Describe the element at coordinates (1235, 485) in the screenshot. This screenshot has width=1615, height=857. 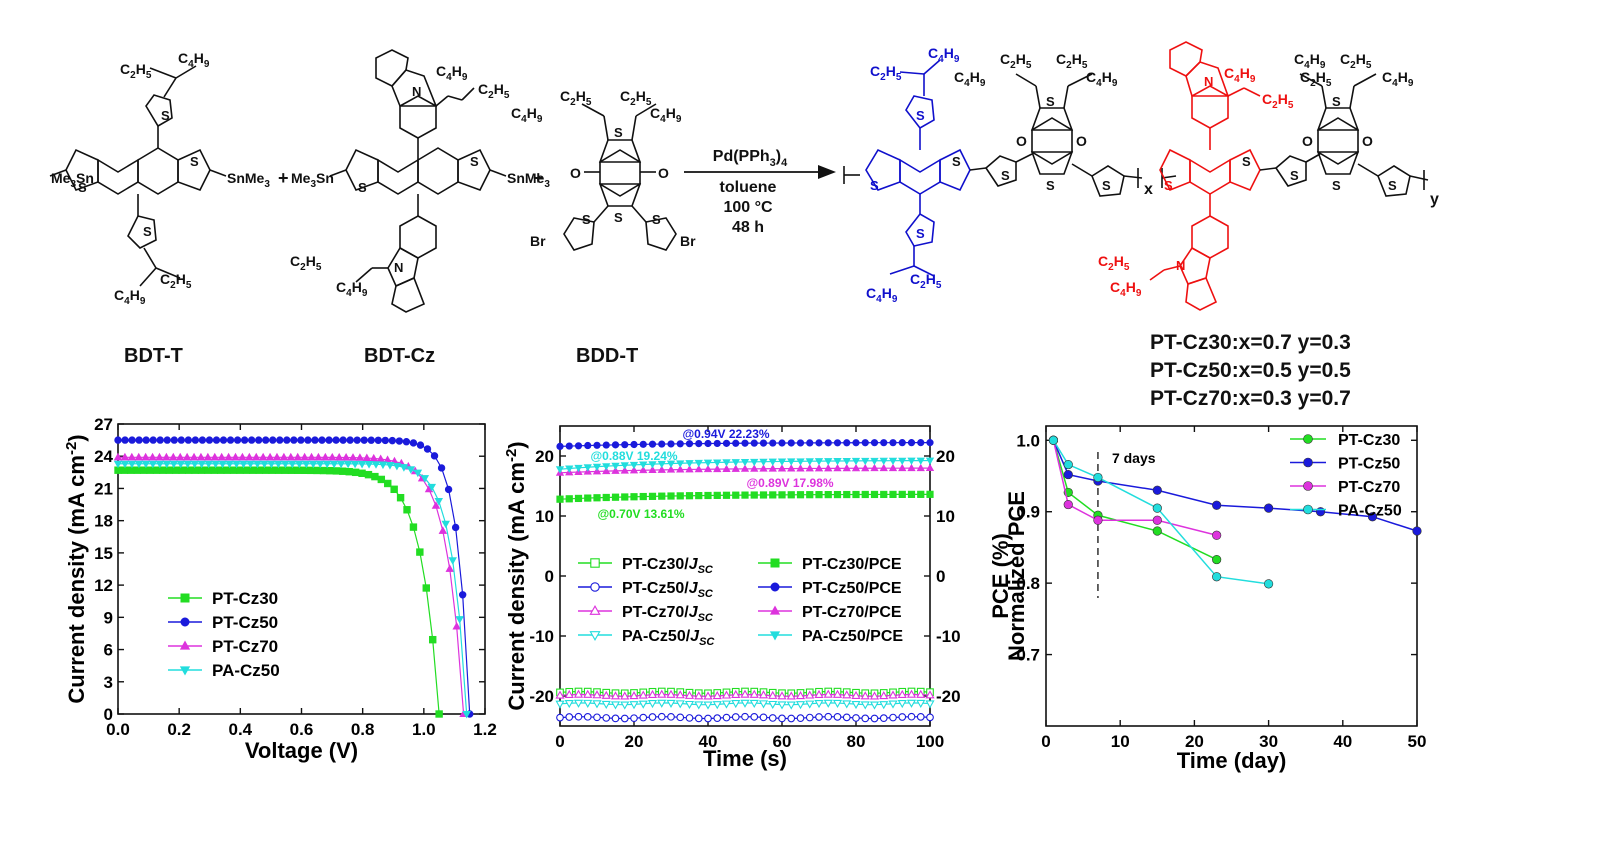
I see `series-pt-cz50` at that location.